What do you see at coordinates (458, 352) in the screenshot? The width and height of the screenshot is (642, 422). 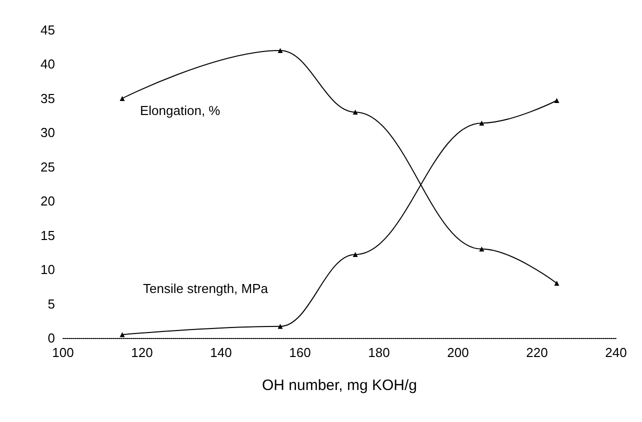 I see `x-tick-label: 200` at bounding box center [458, 352].